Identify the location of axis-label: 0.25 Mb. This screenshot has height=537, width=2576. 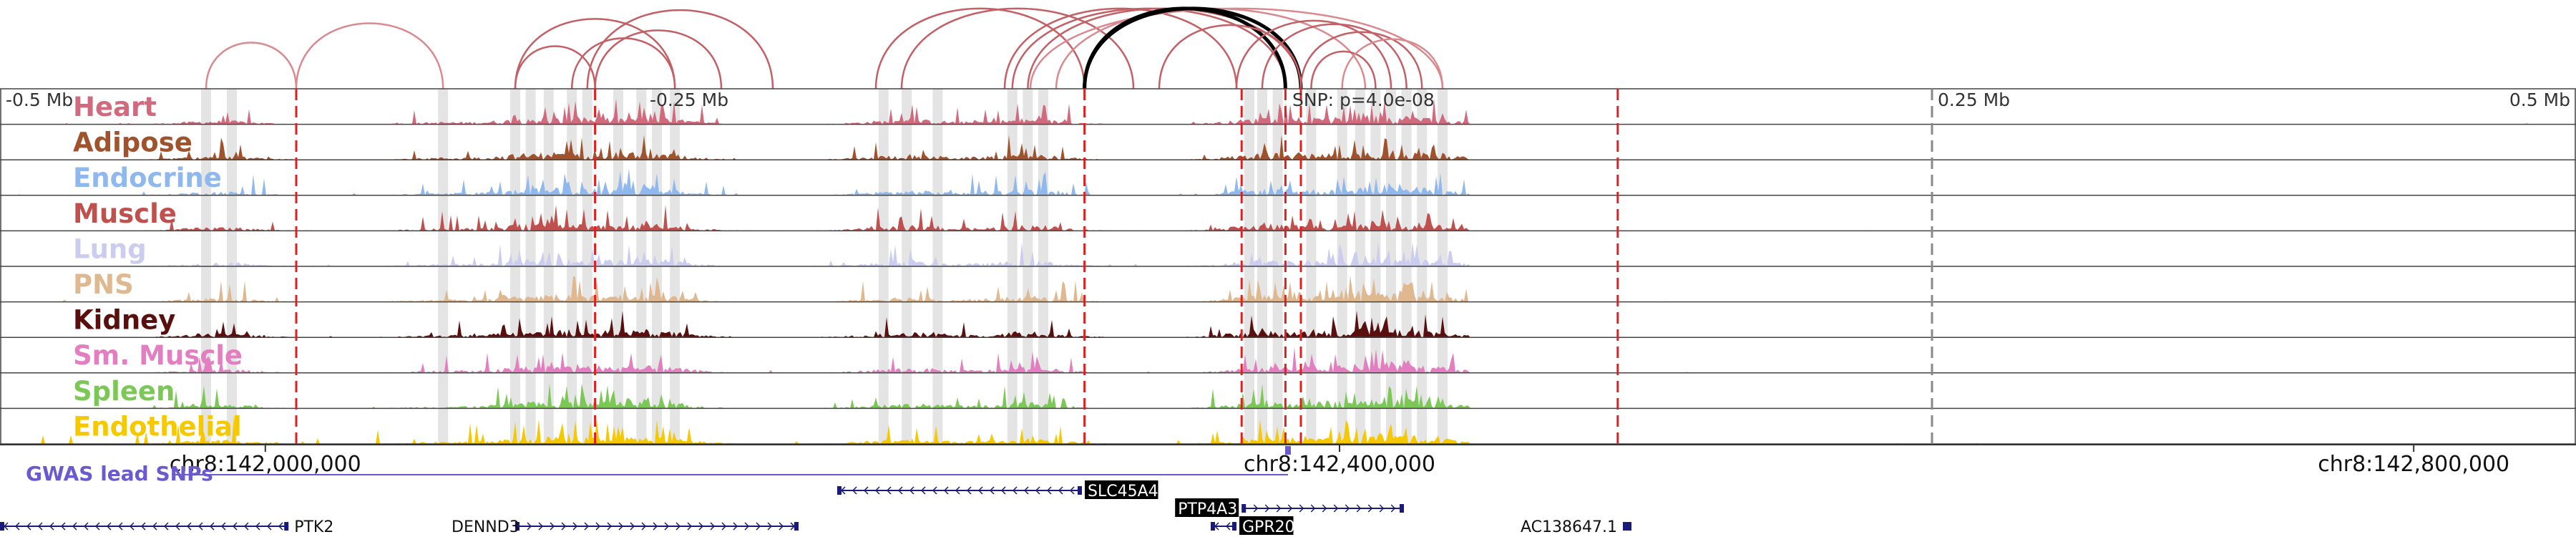
(1974, 100).